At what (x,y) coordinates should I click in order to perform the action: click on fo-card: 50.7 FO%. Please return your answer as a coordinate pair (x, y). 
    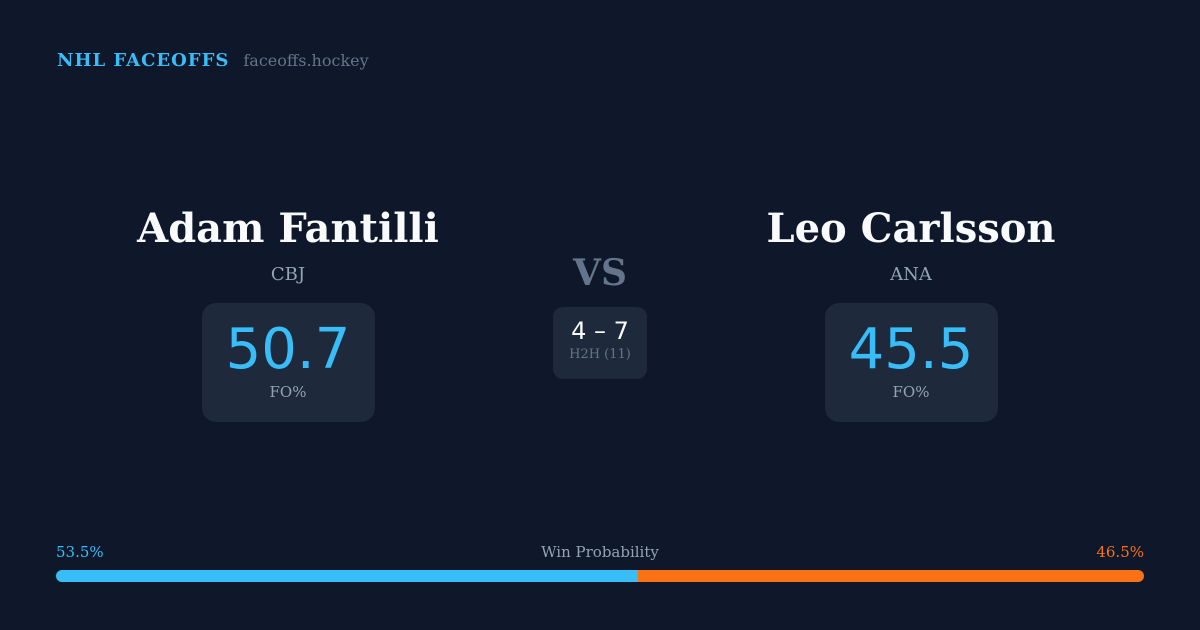
    Looking at the image, I should click on (288, 362).